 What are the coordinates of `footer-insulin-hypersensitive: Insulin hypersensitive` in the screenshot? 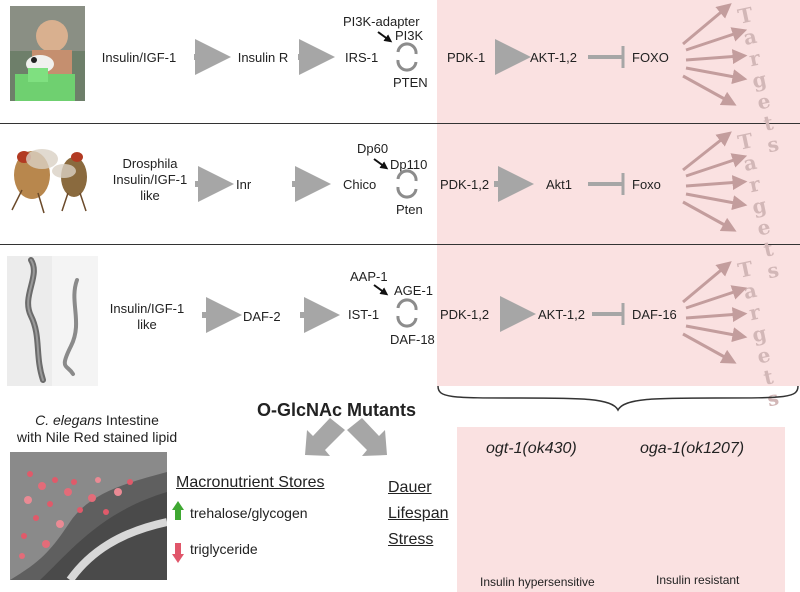 It's located at (537, 582).